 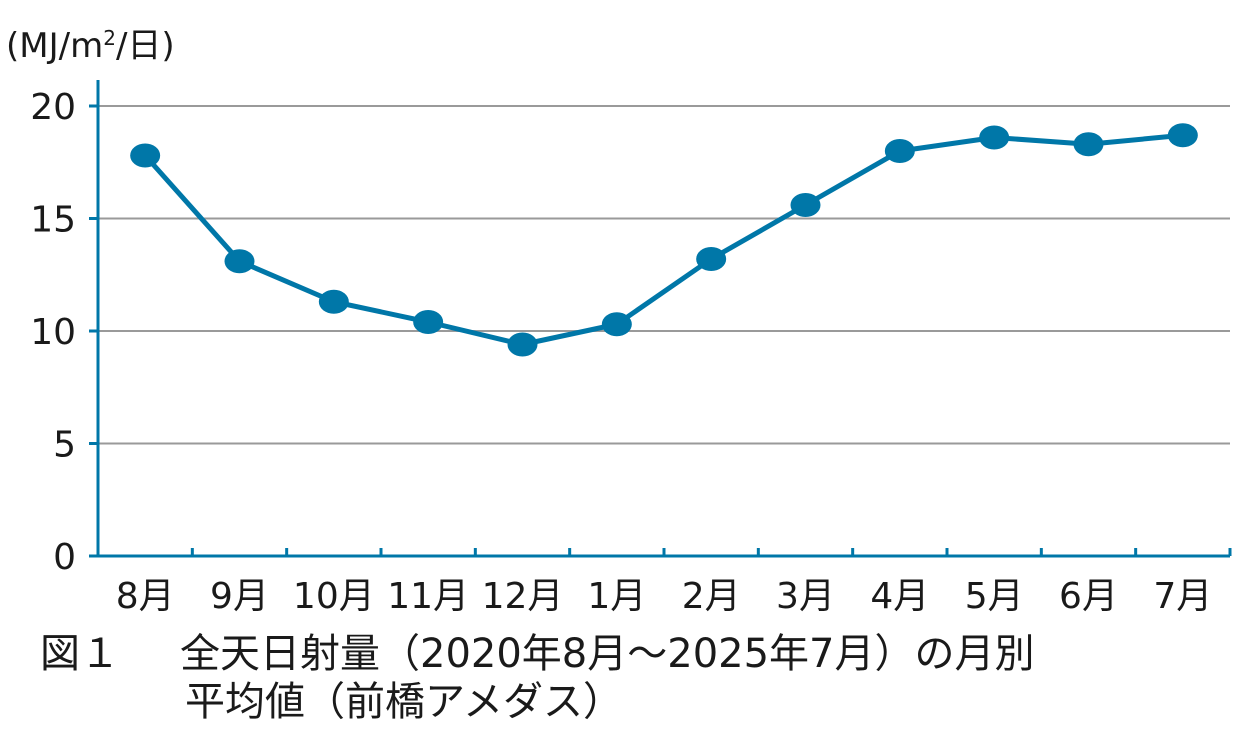 What do you see at coordinates (53, 107) in the screenshot?
I see `y-tick-label-20: 20` at bounding box center [53, 107].